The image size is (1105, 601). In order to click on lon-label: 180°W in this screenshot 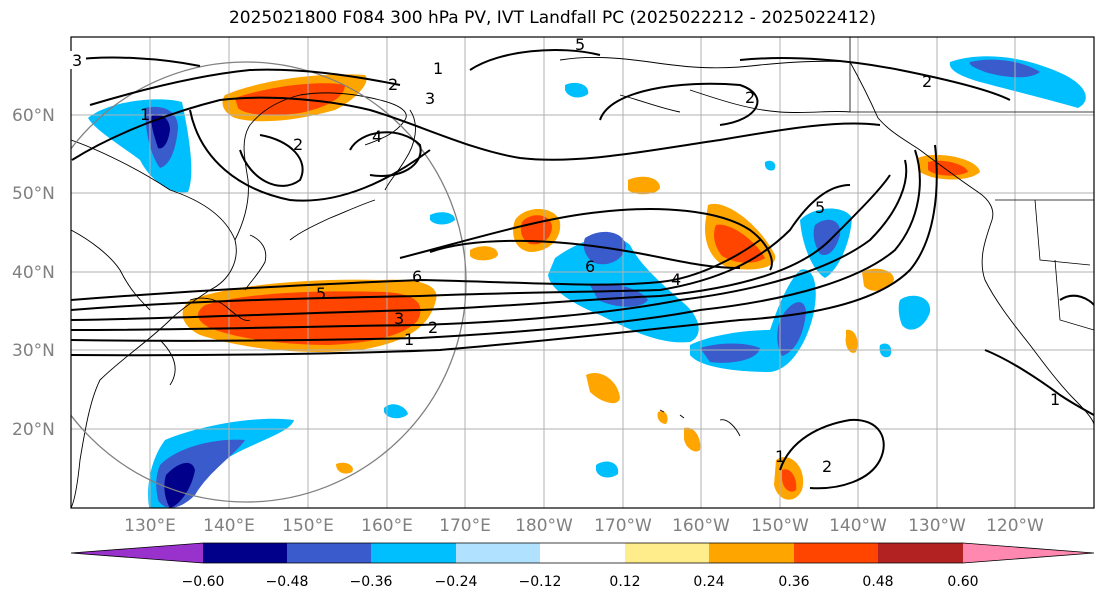, I will do `click(544, 526)`.